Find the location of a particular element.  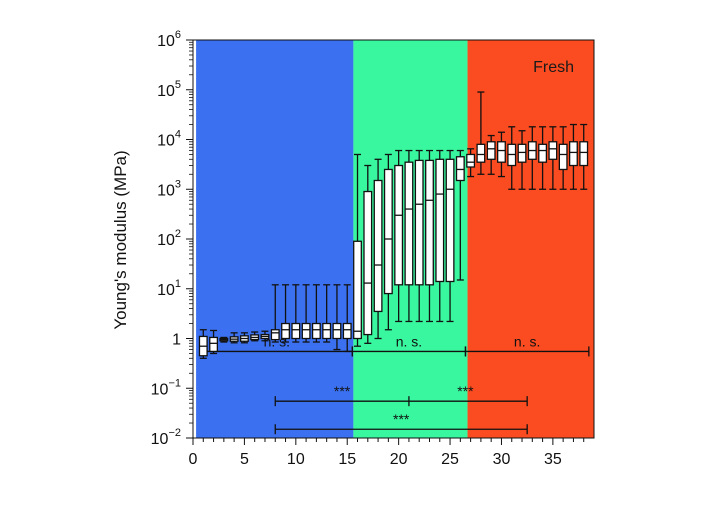

x-axis: 0 5 10 15 20 25 30 35 is located at coordinates (387, 453).